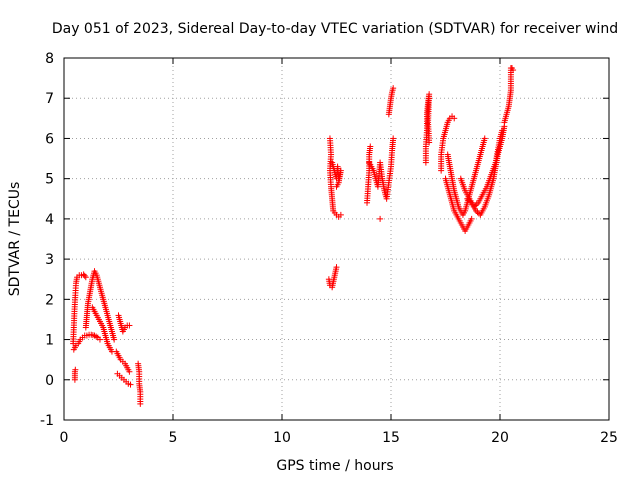 This screenshot has height=480, width=640. I want to click on y-tick-label: 4, so click(49, 220).